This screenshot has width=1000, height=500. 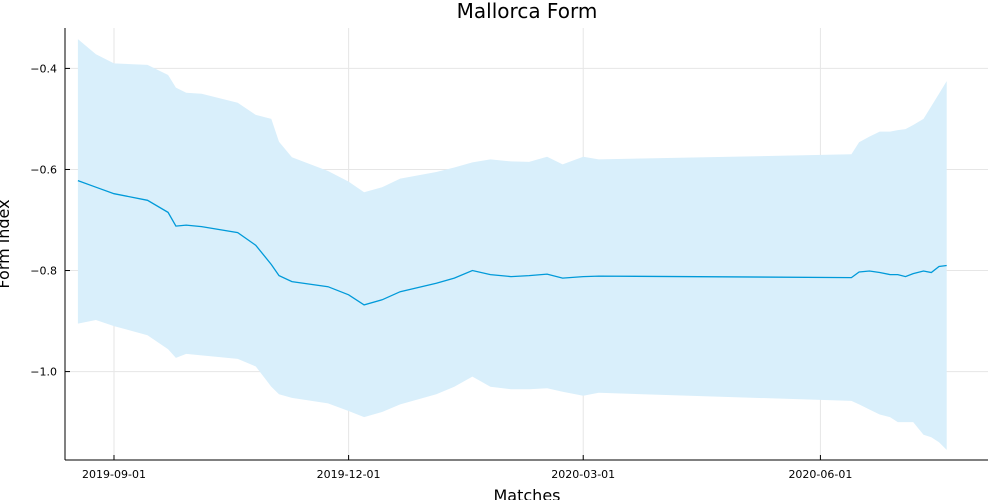 I want to click on y-tick-label: −0.6, so click(x=43, y=169).